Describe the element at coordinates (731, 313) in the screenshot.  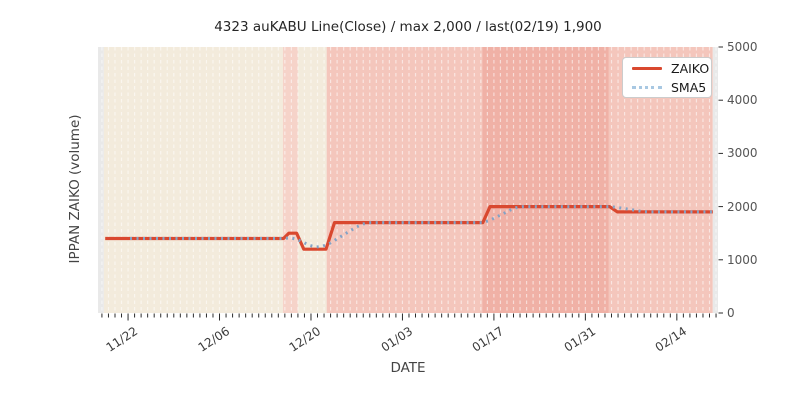
I see `y-tick-label: 0` at that location.